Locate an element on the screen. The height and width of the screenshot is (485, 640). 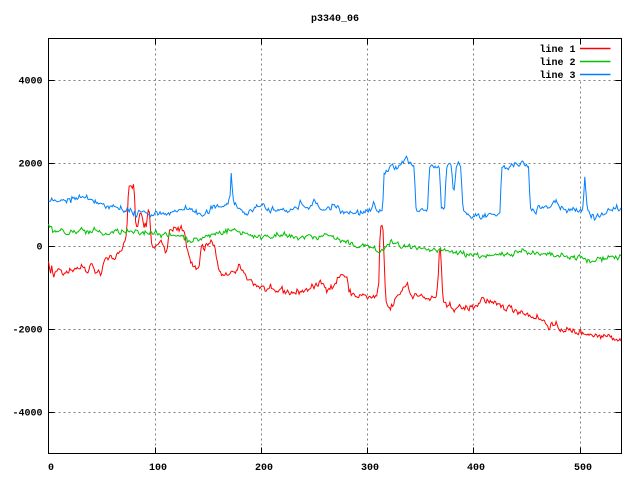
svg-text: line 2 is located at coordinates (557, 63).